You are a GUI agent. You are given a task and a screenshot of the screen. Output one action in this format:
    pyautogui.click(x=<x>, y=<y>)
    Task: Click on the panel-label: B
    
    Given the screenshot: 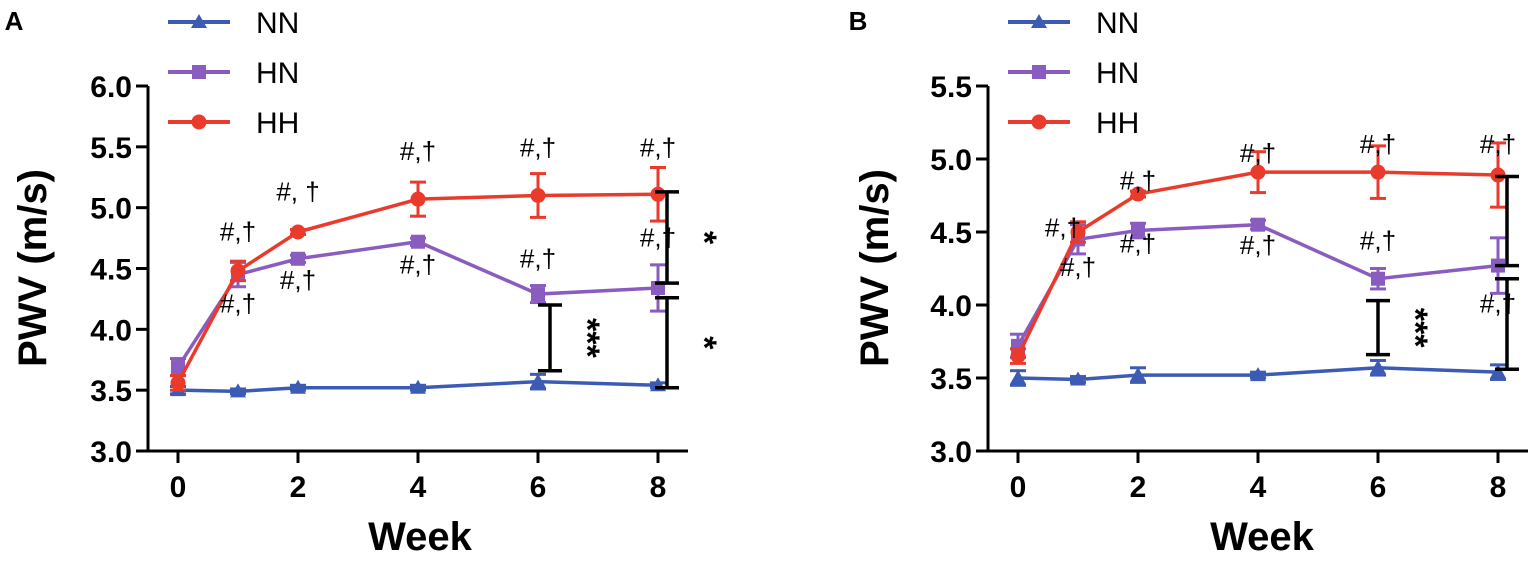 What is the action you would take?
    pyautogui.click(x=858, y=21)
    